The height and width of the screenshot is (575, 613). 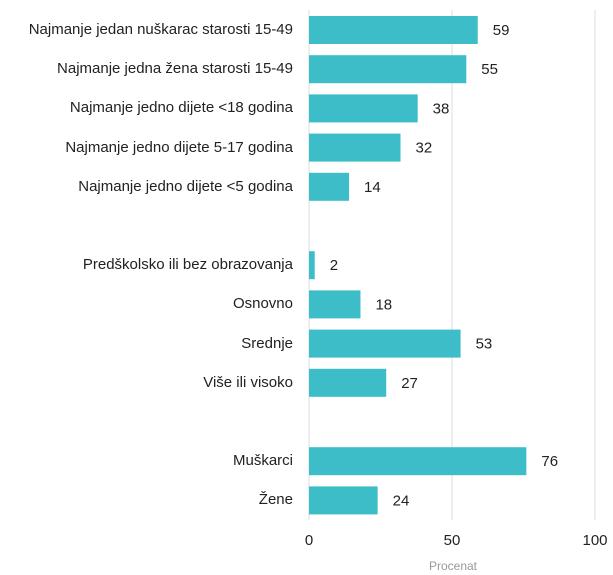 What do you see at coordinates (501, 30) in the screenshot?
I see `value-label: 59` at bounding box center [501, 30].